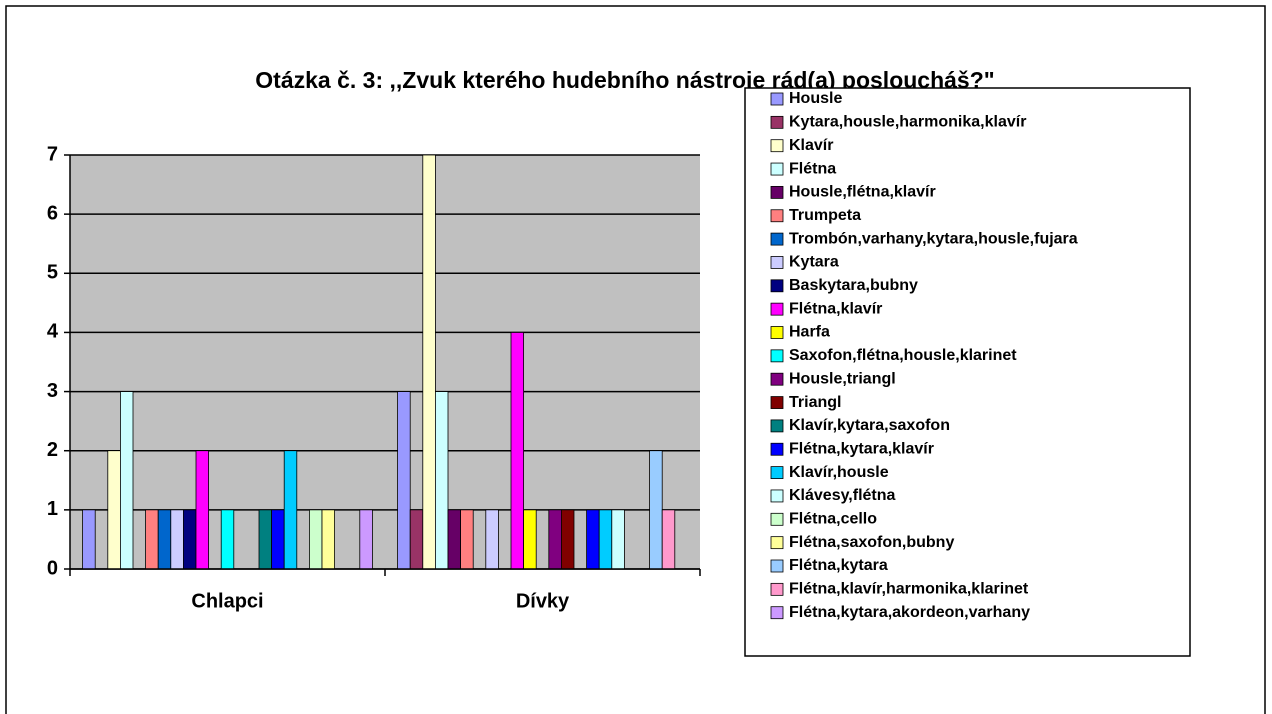  Describe the element at coordinates (833, 519) in the screenshot. I see `legend-label: Flétna,cello` at that location.